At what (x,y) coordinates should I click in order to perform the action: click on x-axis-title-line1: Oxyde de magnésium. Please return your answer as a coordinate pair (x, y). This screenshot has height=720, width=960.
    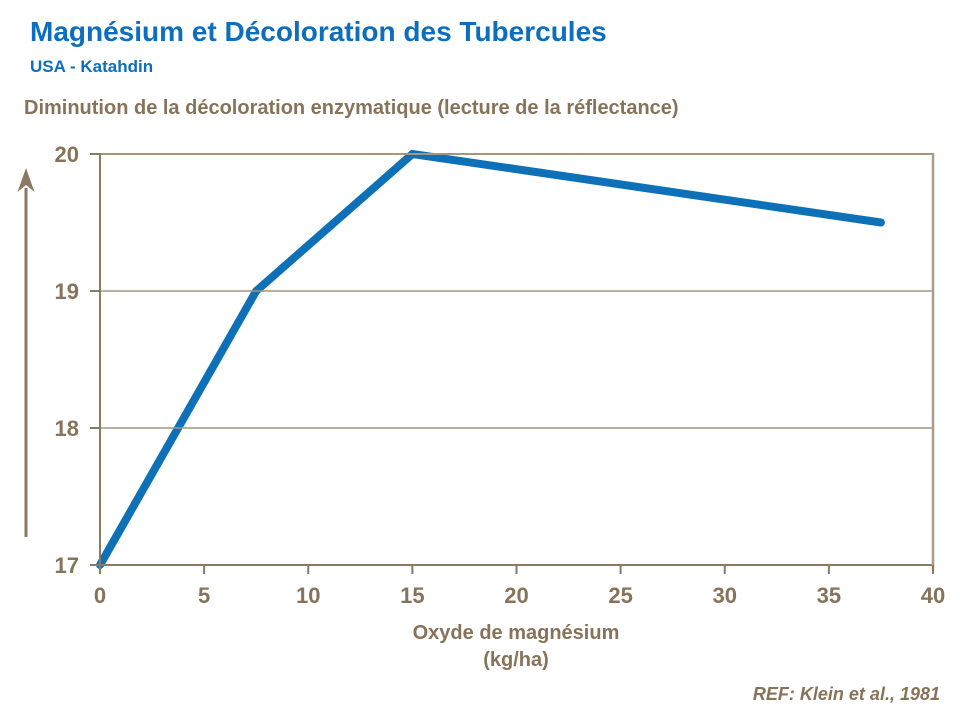
    Looking at the image, I should click on (516, 633).